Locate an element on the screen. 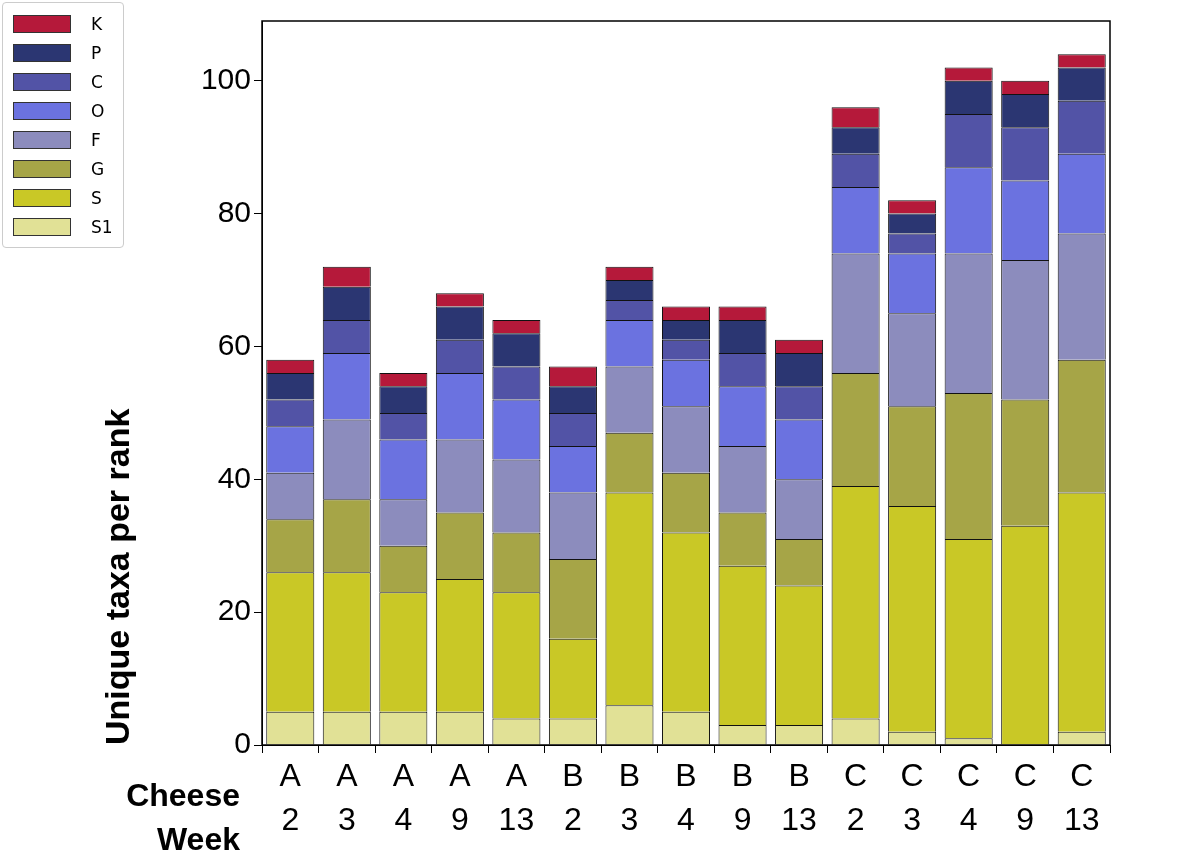 This screenshot has height=865, width=1178. legend-label: S is located at coordinates (96, 197).